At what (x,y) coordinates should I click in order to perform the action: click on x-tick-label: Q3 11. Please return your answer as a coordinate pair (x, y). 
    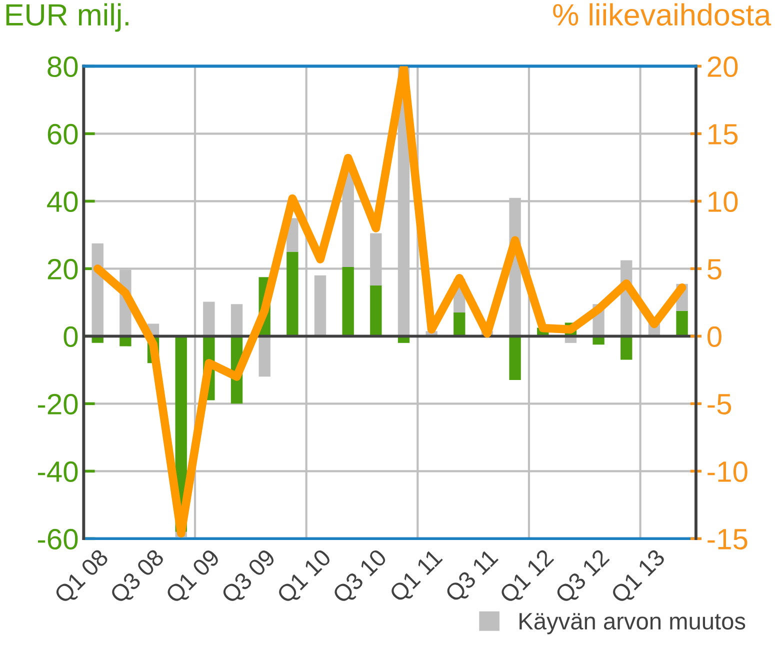
    Looking at the image, I should click on (471, 577).